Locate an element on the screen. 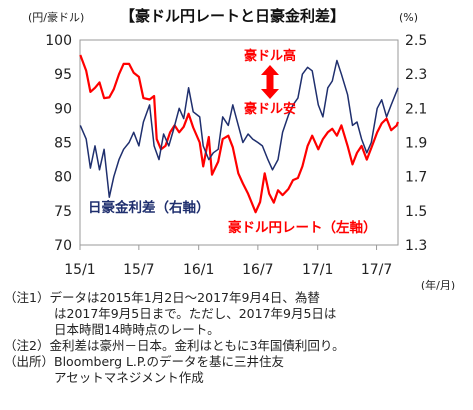 This screenshot has height=410, width=473. x-tick-label: 17/1 is located at coordinates (317, 270).